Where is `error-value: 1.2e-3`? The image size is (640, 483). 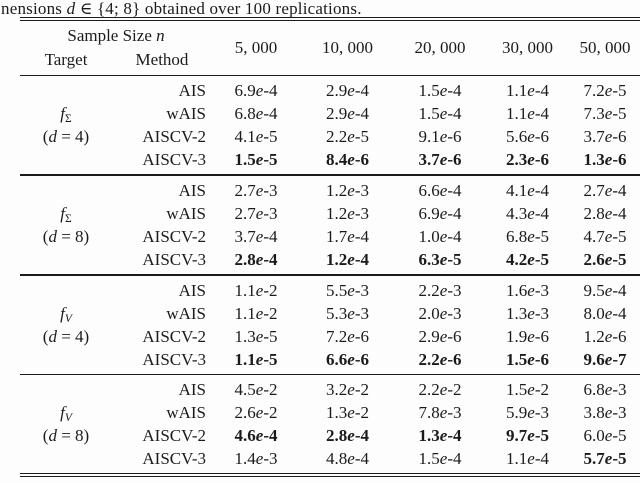
error-value: 1.2e-3 is located at coordinates (347, 213).